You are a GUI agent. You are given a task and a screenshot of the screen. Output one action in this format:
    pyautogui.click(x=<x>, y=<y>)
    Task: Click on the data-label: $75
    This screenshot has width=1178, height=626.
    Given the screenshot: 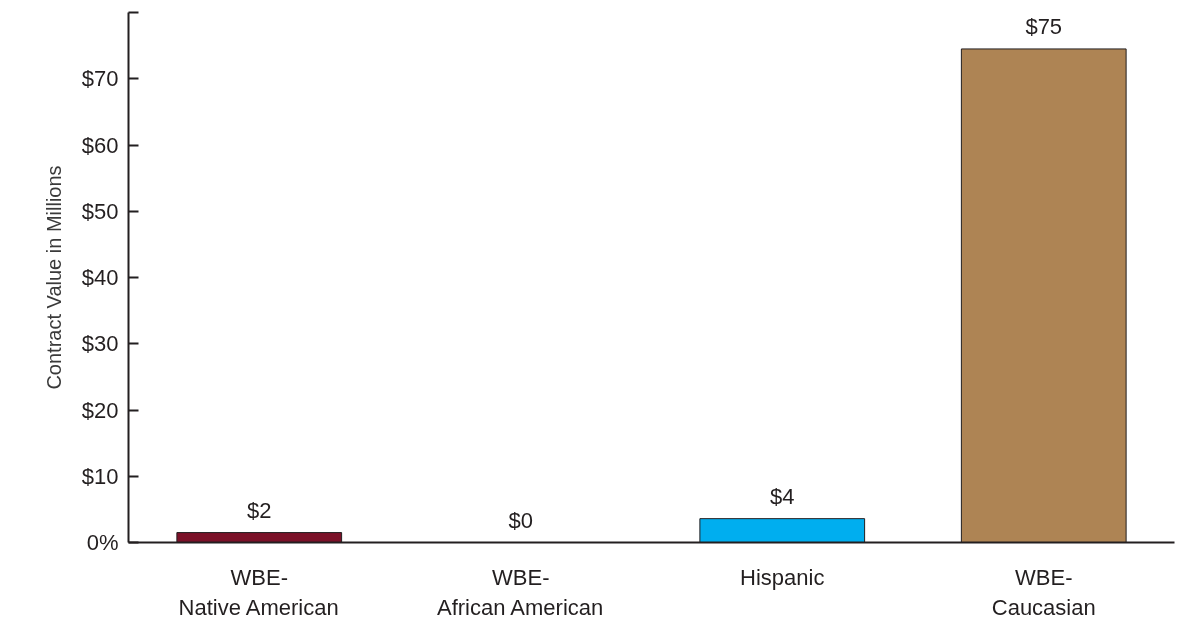 What is the action you would take?
    pyautogui.click(x=1044, y=26)
    